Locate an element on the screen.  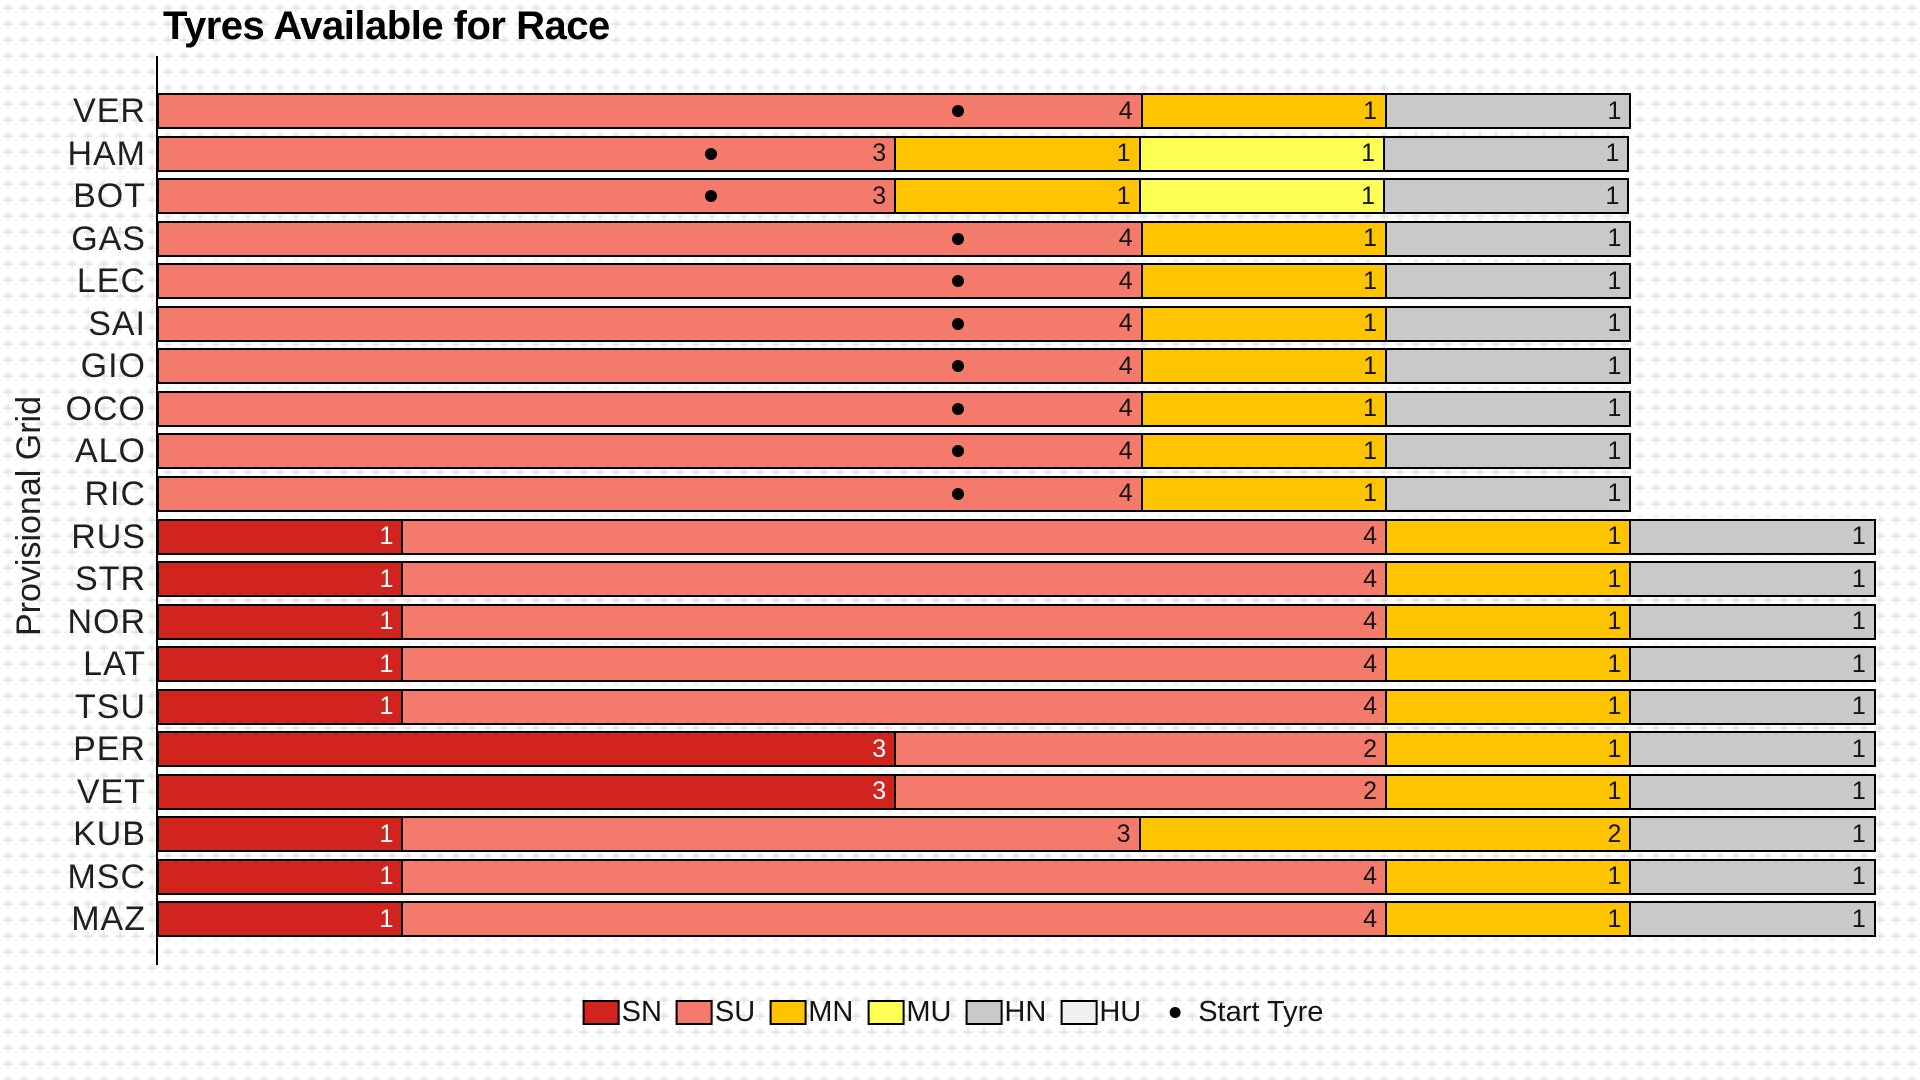
bar-row-tsu: 1 4 1 1 is located at coordinates (1016, 706).